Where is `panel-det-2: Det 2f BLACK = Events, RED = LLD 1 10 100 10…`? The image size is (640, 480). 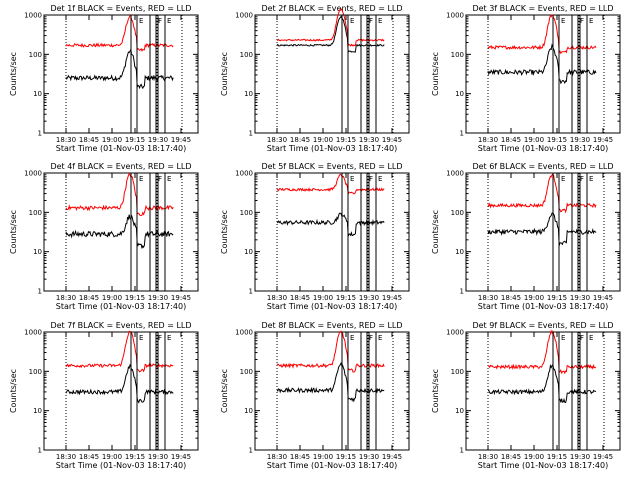
panel-det-2: Det 2f BLACK = Events, RED = LLD 1 10 100 10… is located at coordinates (315, 78).